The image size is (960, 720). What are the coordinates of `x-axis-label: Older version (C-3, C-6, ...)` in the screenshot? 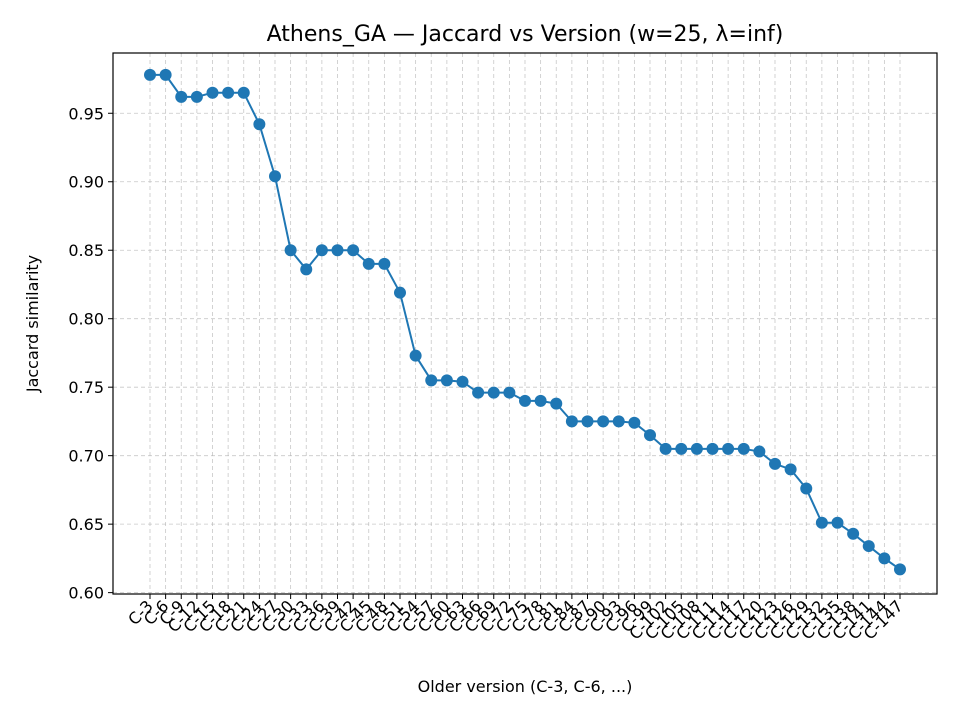 It's located at (525, 686).